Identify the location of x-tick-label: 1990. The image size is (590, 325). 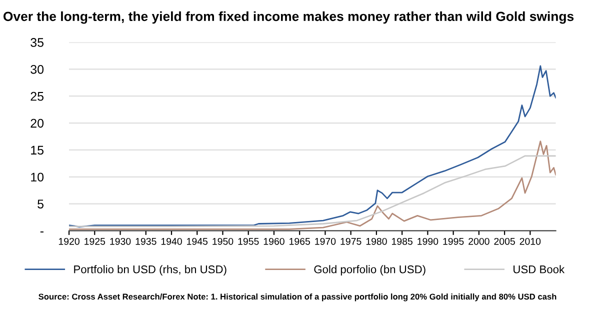
(428, 241).